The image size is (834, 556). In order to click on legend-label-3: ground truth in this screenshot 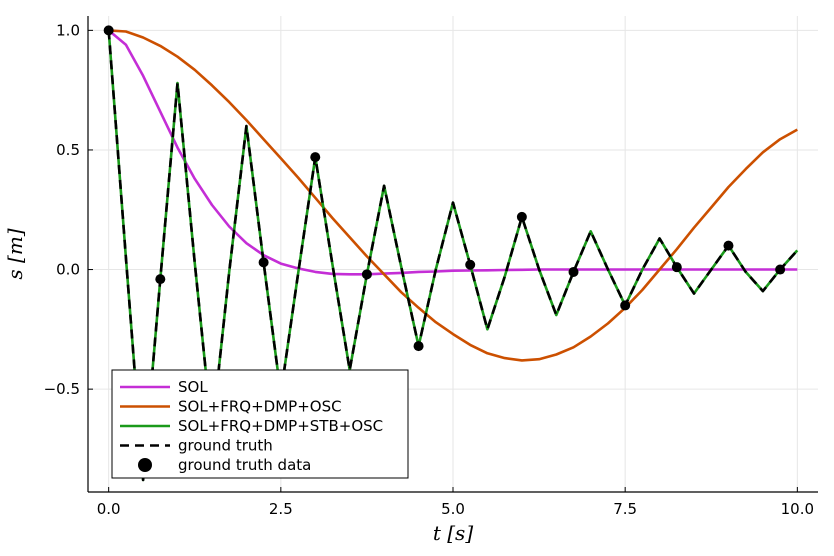, I will do `click(225, 446)`.